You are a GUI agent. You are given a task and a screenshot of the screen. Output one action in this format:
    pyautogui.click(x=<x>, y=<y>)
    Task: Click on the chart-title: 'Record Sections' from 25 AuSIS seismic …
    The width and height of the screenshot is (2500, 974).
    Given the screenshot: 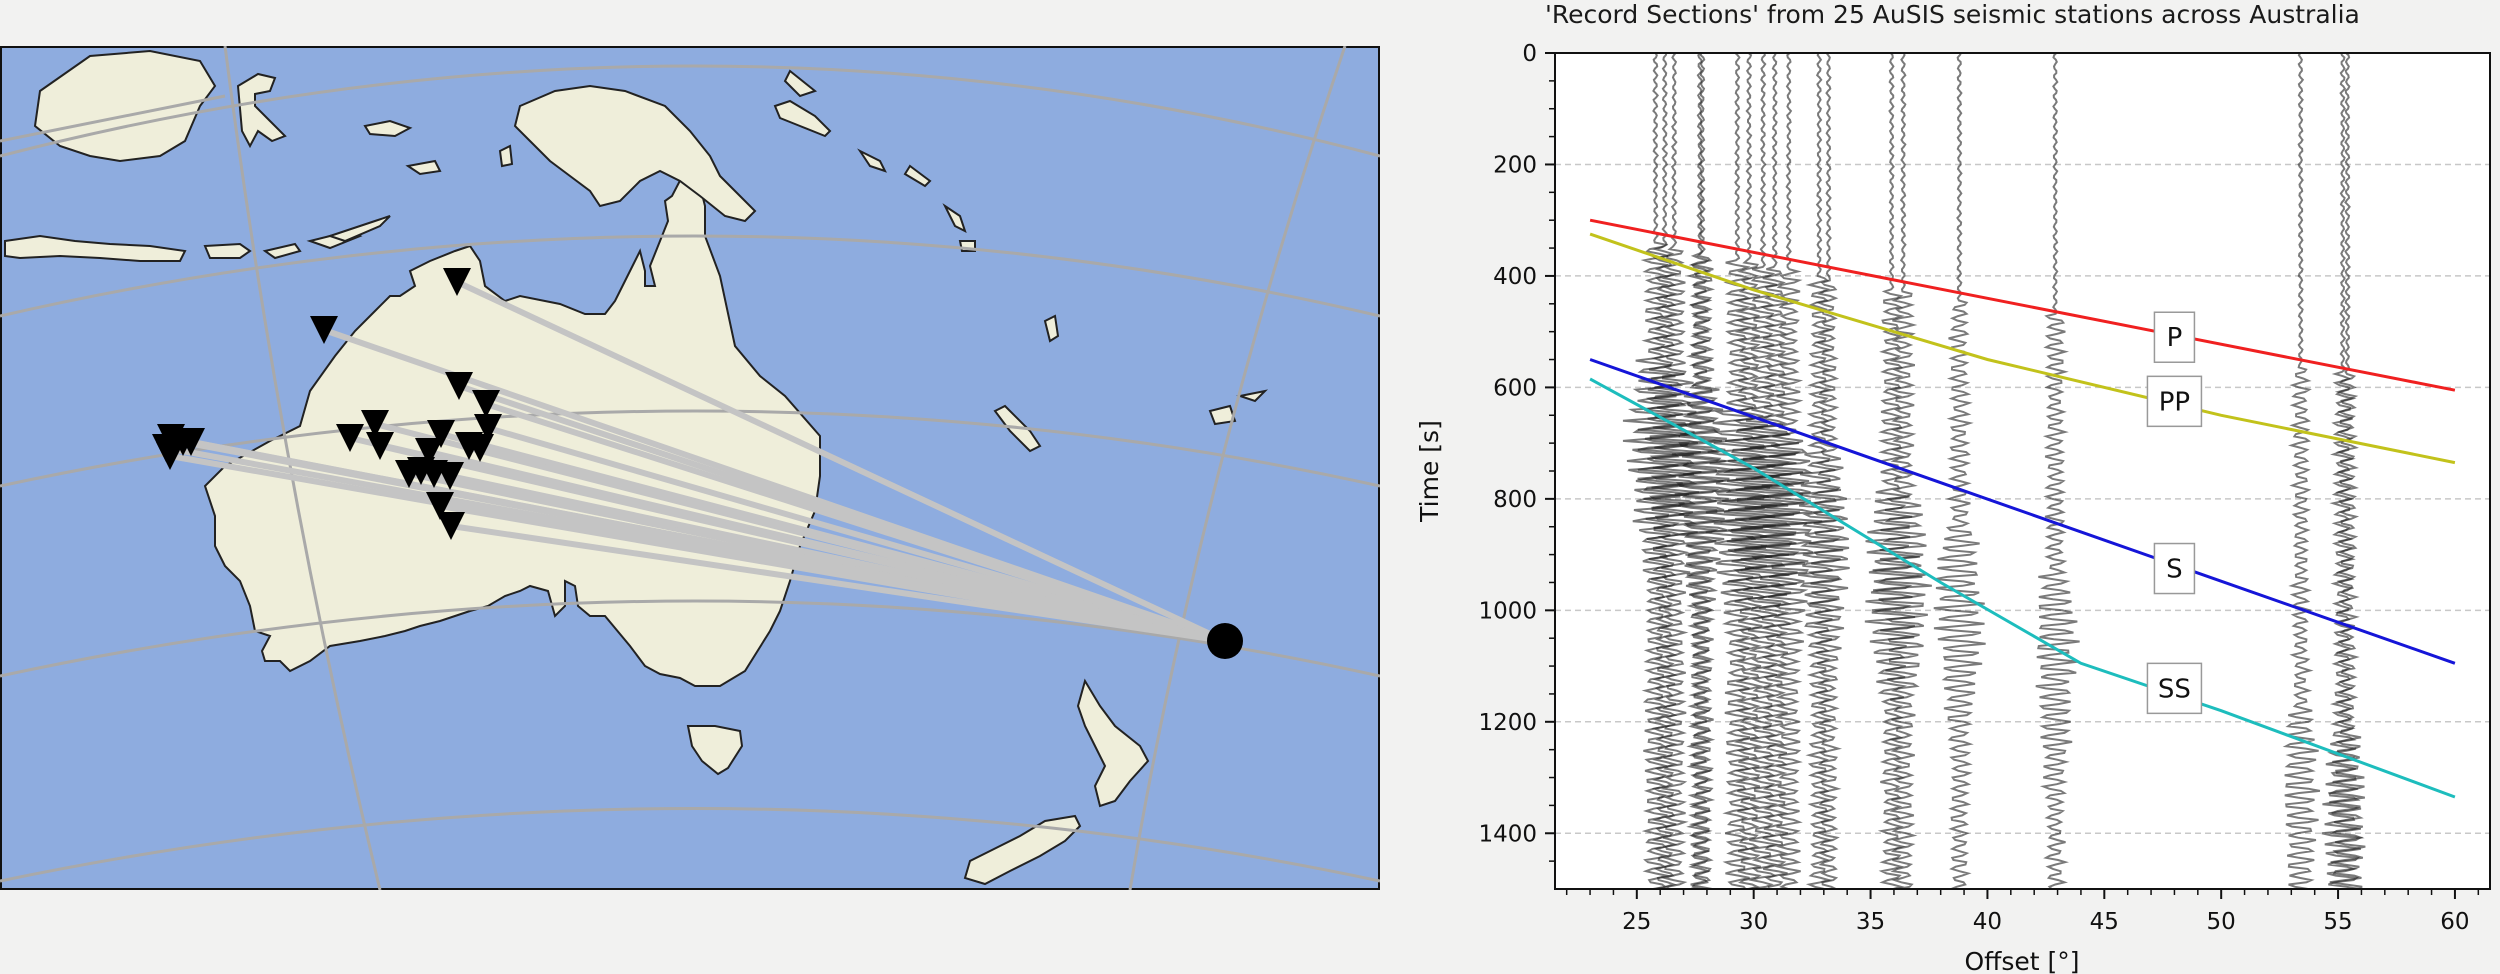 What is the action you would take?
    pyautogui.click(x=1952, y=14)
    